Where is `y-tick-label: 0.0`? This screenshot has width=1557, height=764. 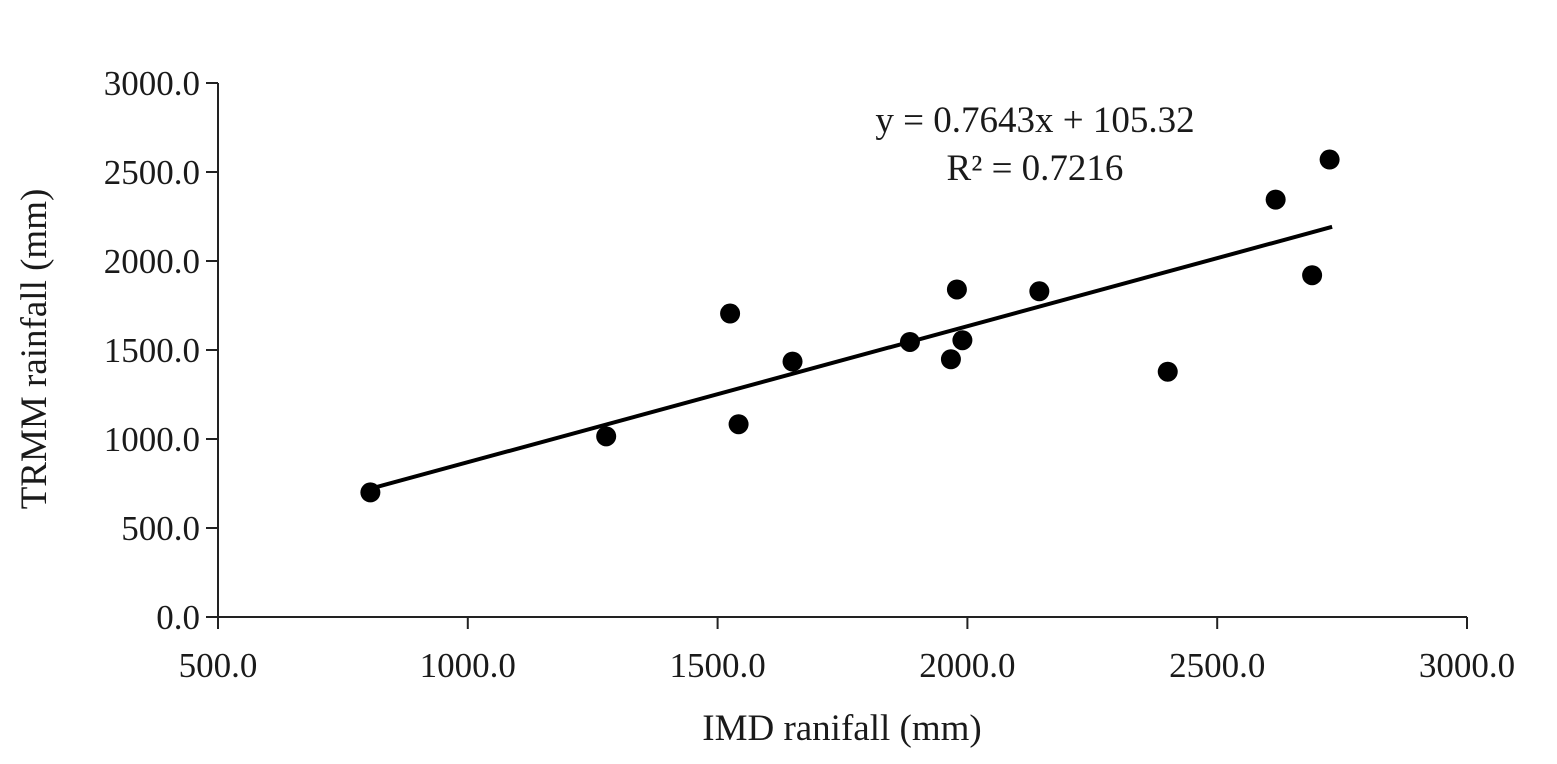
y-tick-label: 0.0 is located at coordinates (178, 617).